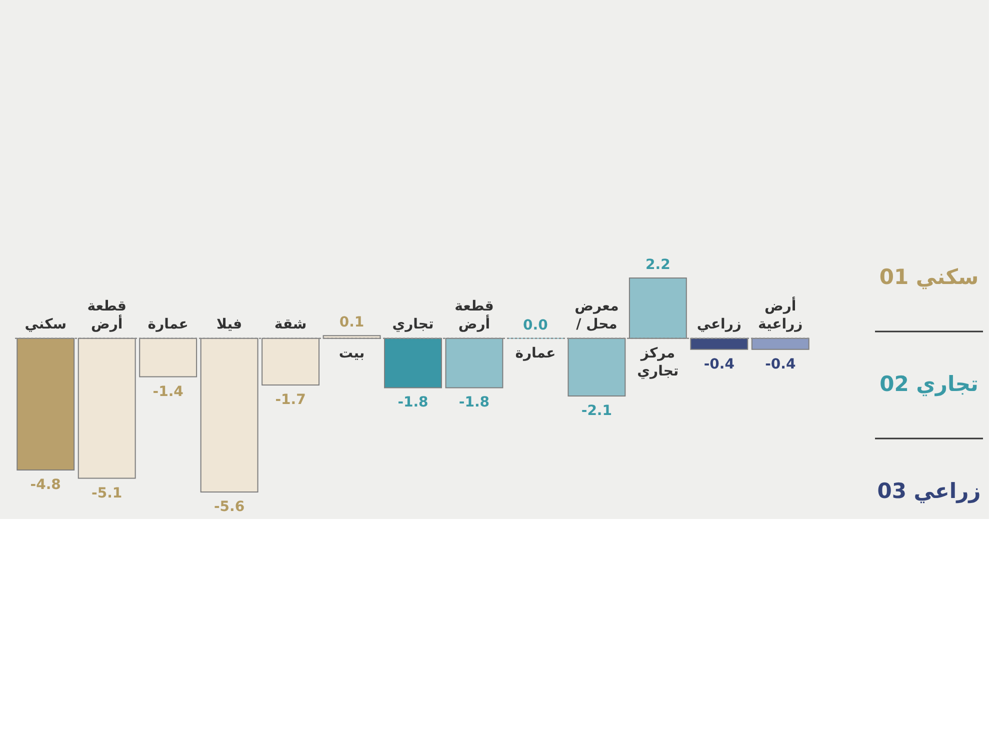 Image resolution: width=1000 pixels, height=750 pixels. Describe the element at coordinates (229, 507) in the screenshot. I see `data-label: -5.6` at that location.